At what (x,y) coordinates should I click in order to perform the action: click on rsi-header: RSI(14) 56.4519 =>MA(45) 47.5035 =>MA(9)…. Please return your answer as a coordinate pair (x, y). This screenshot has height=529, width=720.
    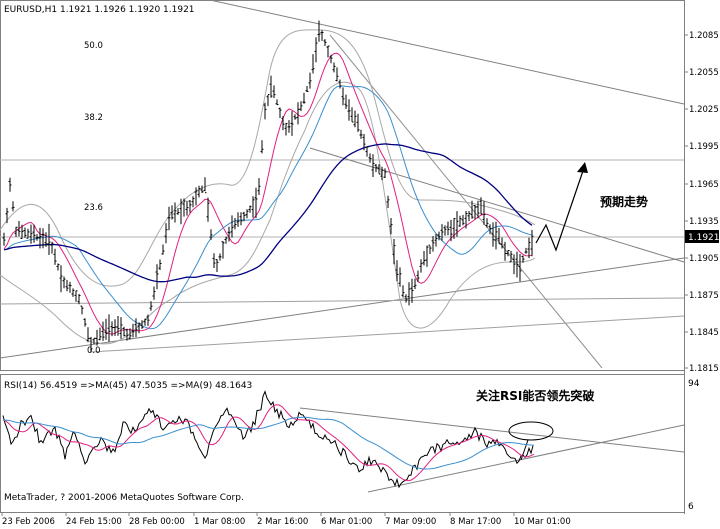
    Looking at the image, I should click on (128, 386).